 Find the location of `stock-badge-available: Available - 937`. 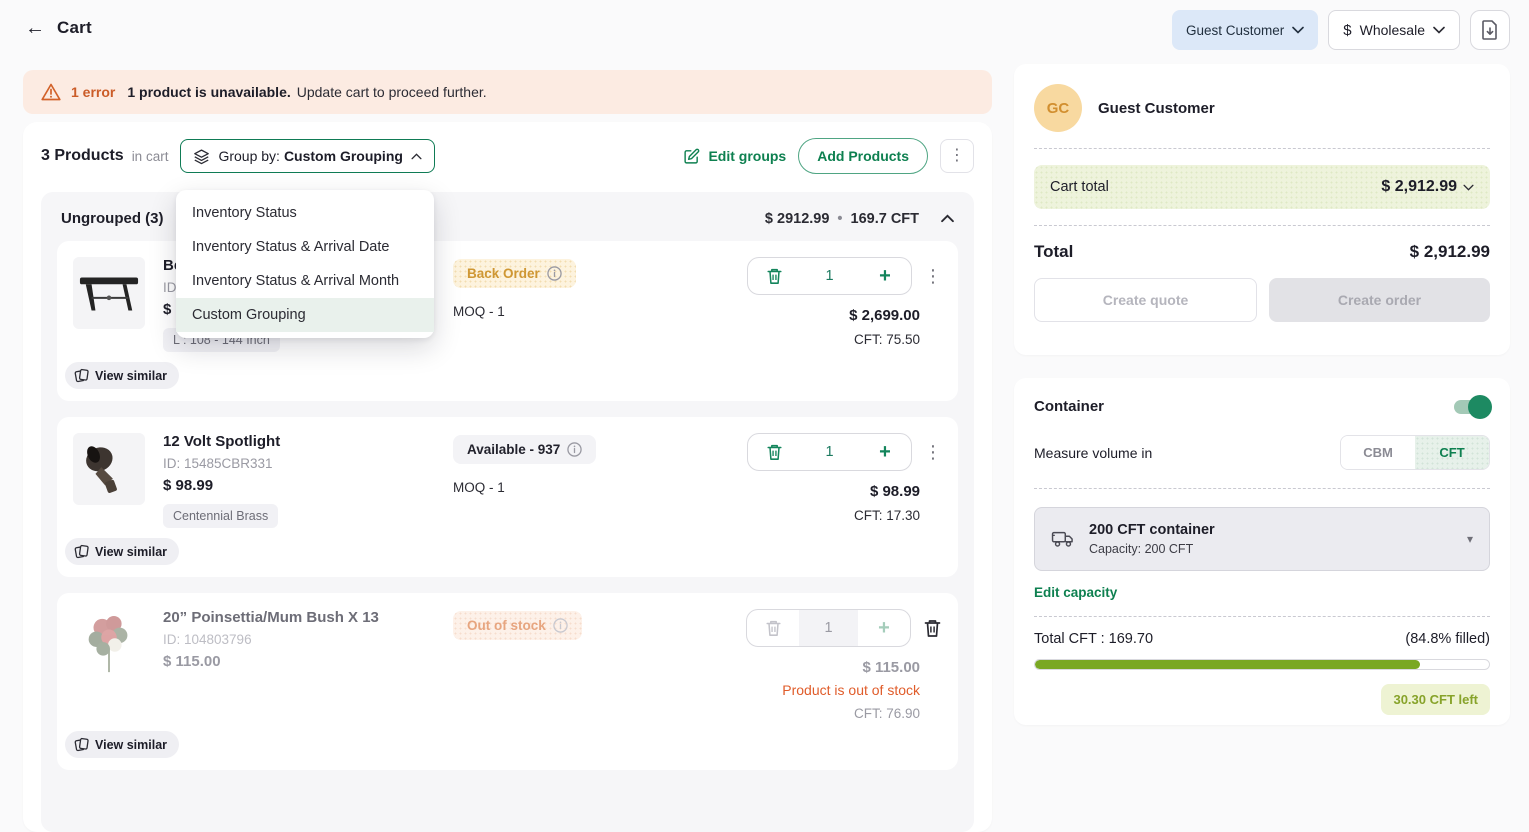

stock-badge-available: Available - 937 is located at coordinates (525, 449).